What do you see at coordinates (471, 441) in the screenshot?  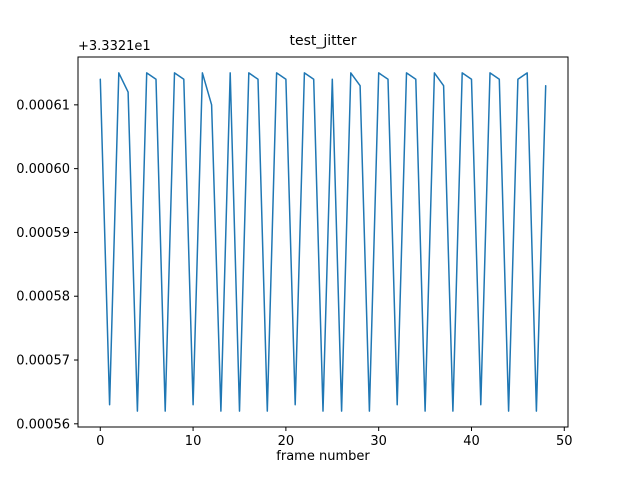 I see `x-tick-label: 40` at bounding box center [471, 441].